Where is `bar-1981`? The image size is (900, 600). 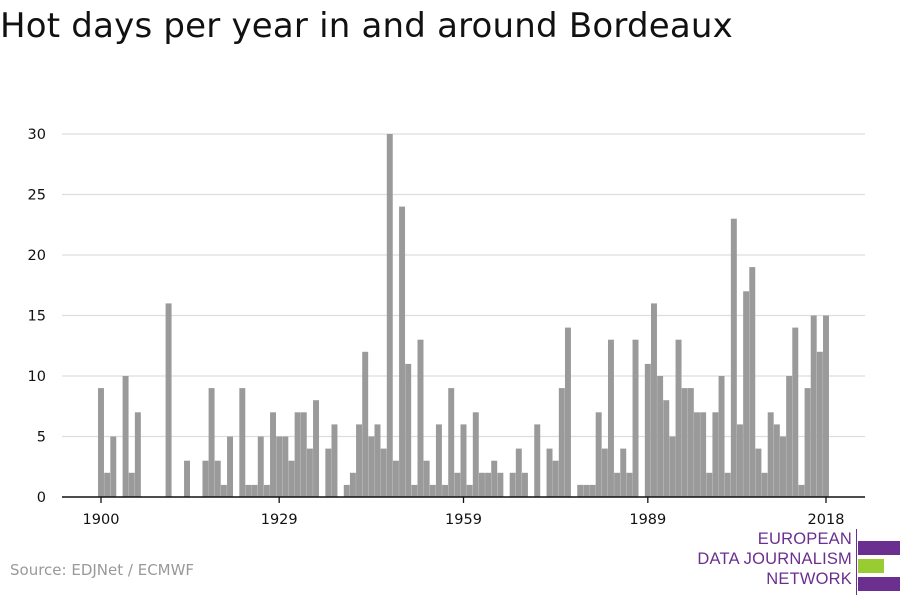
bar-1981 is located at coordinates (598, 454).